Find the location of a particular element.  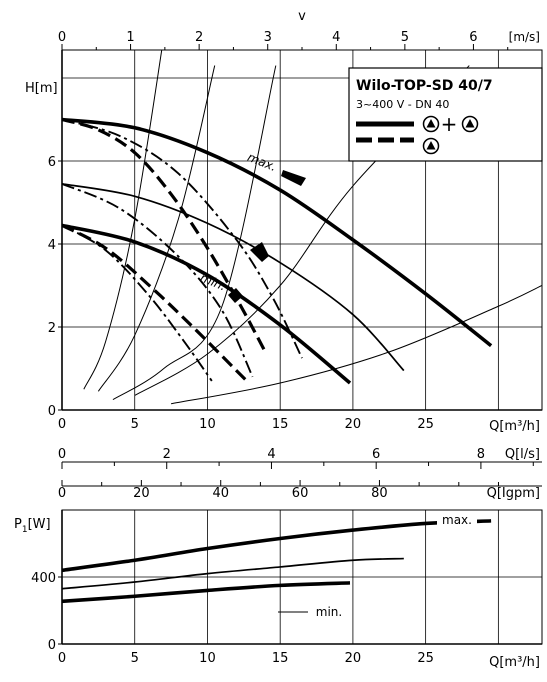

igpm-tick-label: 80 is located at coordinates (379, 493).